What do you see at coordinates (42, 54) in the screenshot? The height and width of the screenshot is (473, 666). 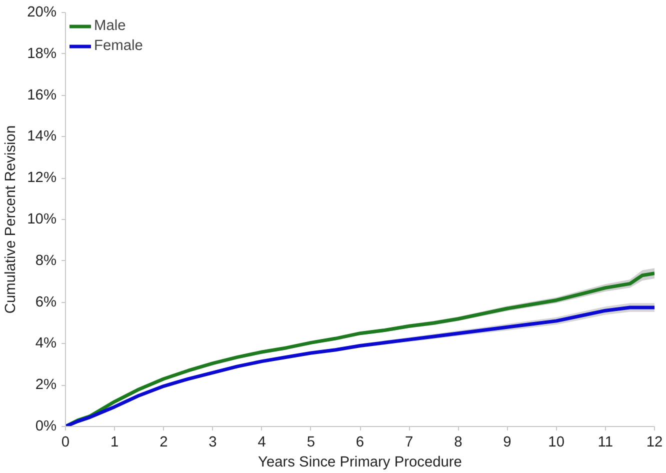 I see `y-tick-label: 18%` at bounding box center [42, 54].